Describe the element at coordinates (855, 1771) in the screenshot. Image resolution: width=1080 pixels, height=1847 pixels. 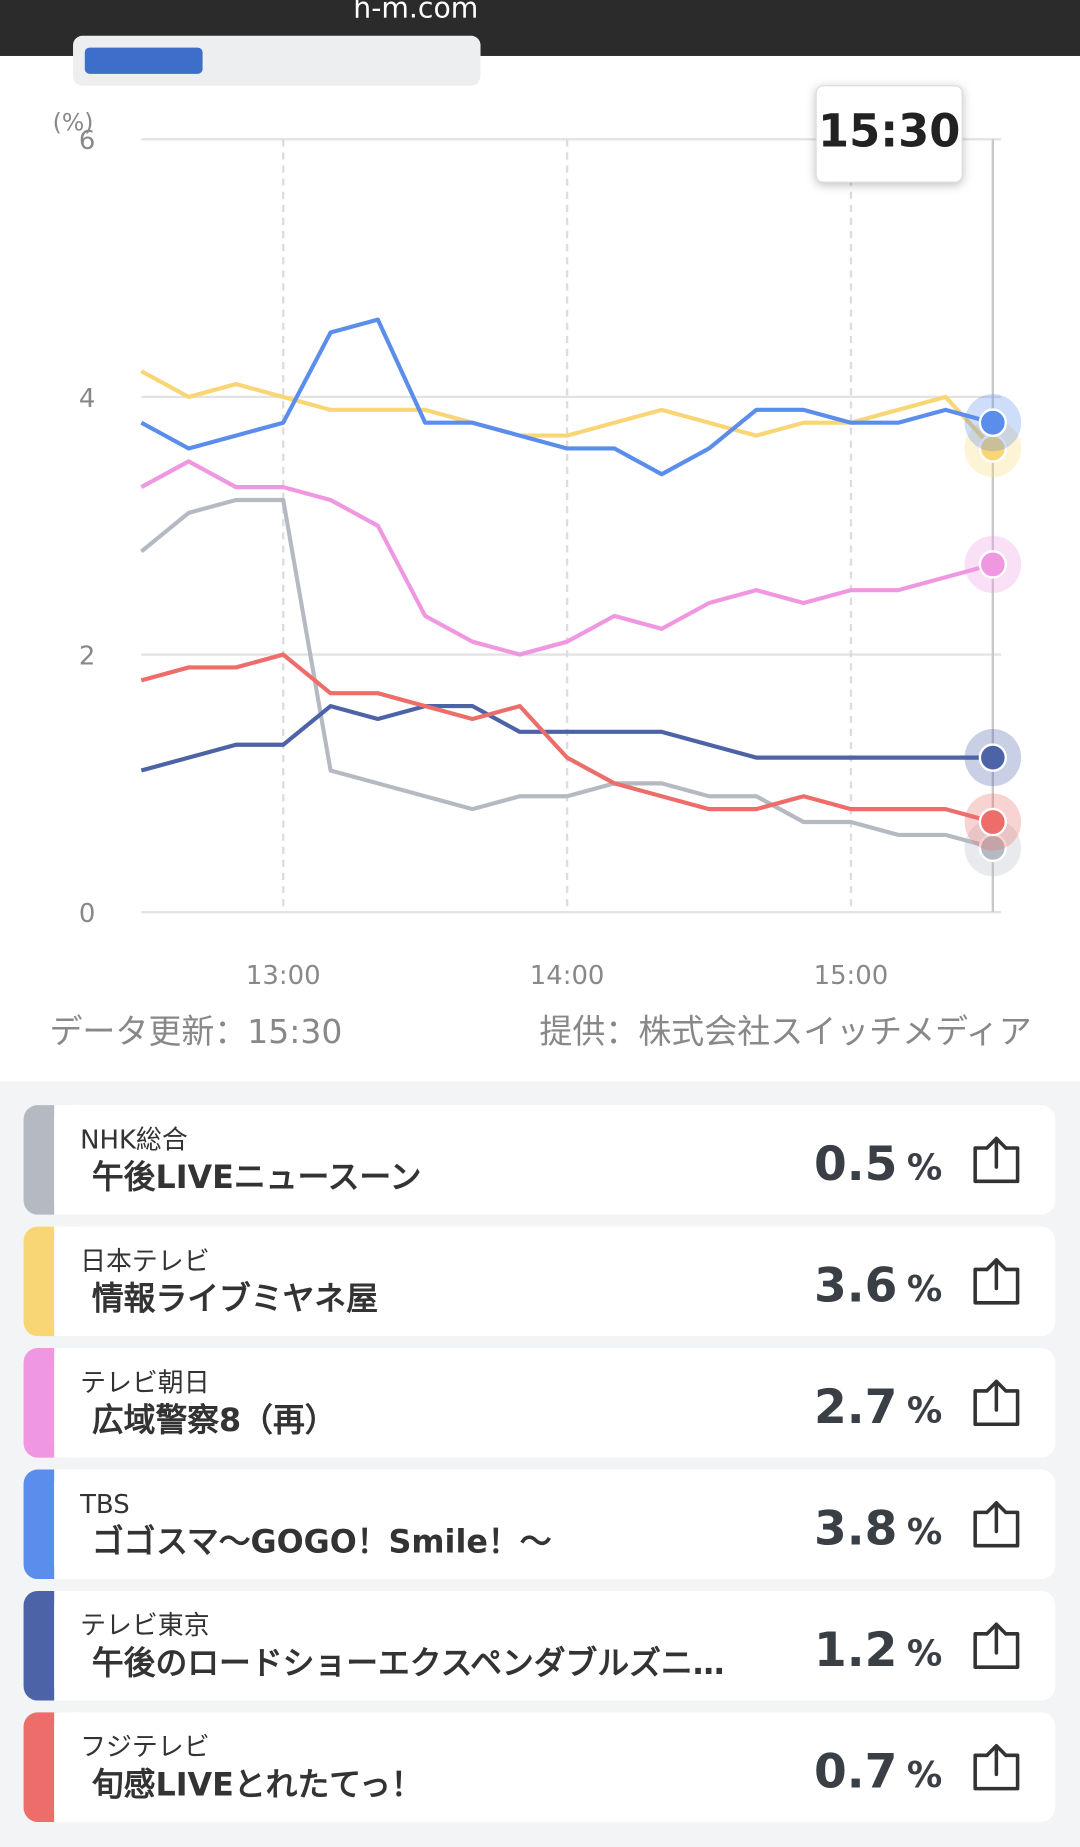
I see `rating: 0.7` at that location.